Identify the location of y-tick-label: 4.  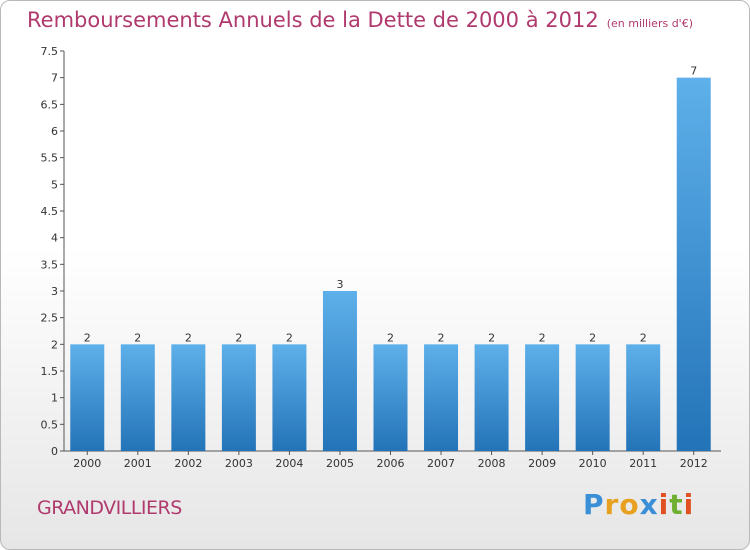
(54, 238).